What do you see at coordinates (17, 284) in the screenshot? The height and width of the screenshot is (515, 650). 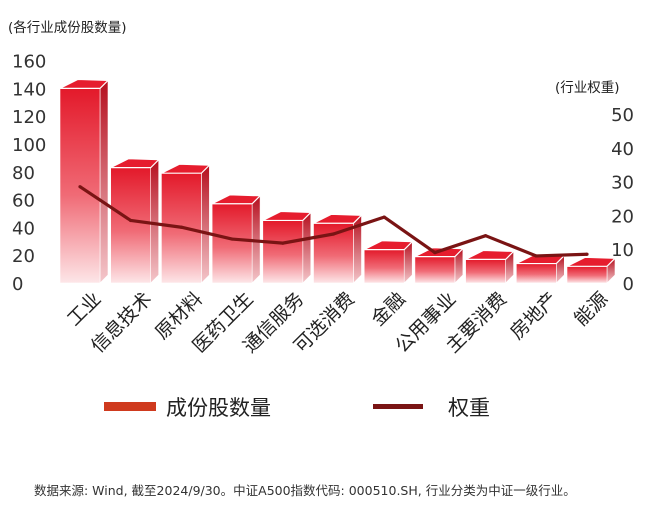 I see `left-tick-0: 0` at bounding box center [17, 284].